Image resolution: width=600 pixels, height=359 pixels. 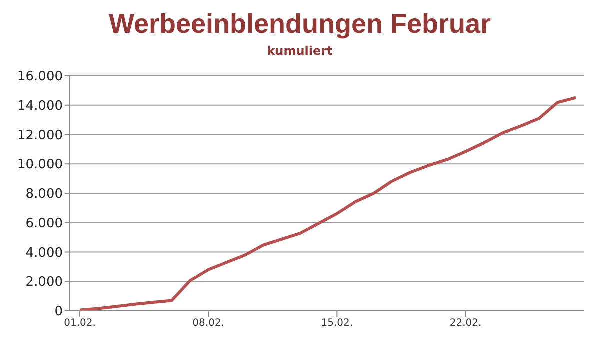 What do you see at coordinates (40, 165) in the screenshot?
I see `y-tick-label: 10.000` at bounding box center [40, 165].